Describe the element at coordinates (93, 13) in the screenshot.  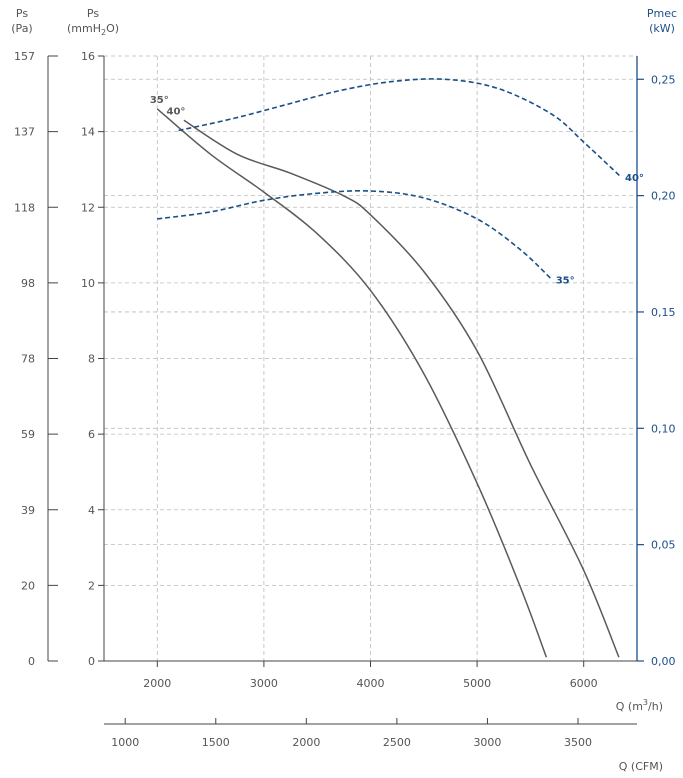
I see `mmh2o-axis-title-line1: Ps` at that location.